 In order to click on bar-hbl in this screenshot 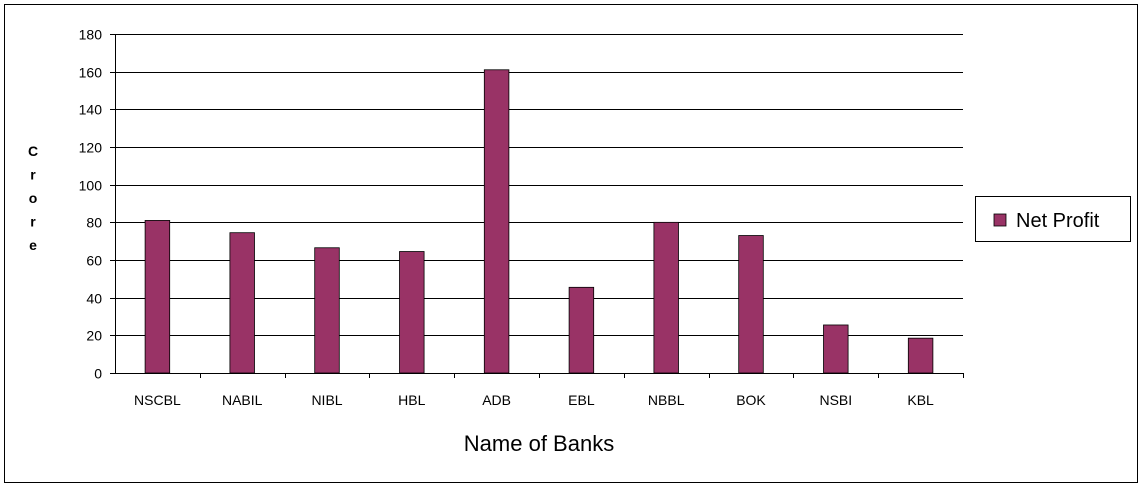, I will do `click(412, 312)`.